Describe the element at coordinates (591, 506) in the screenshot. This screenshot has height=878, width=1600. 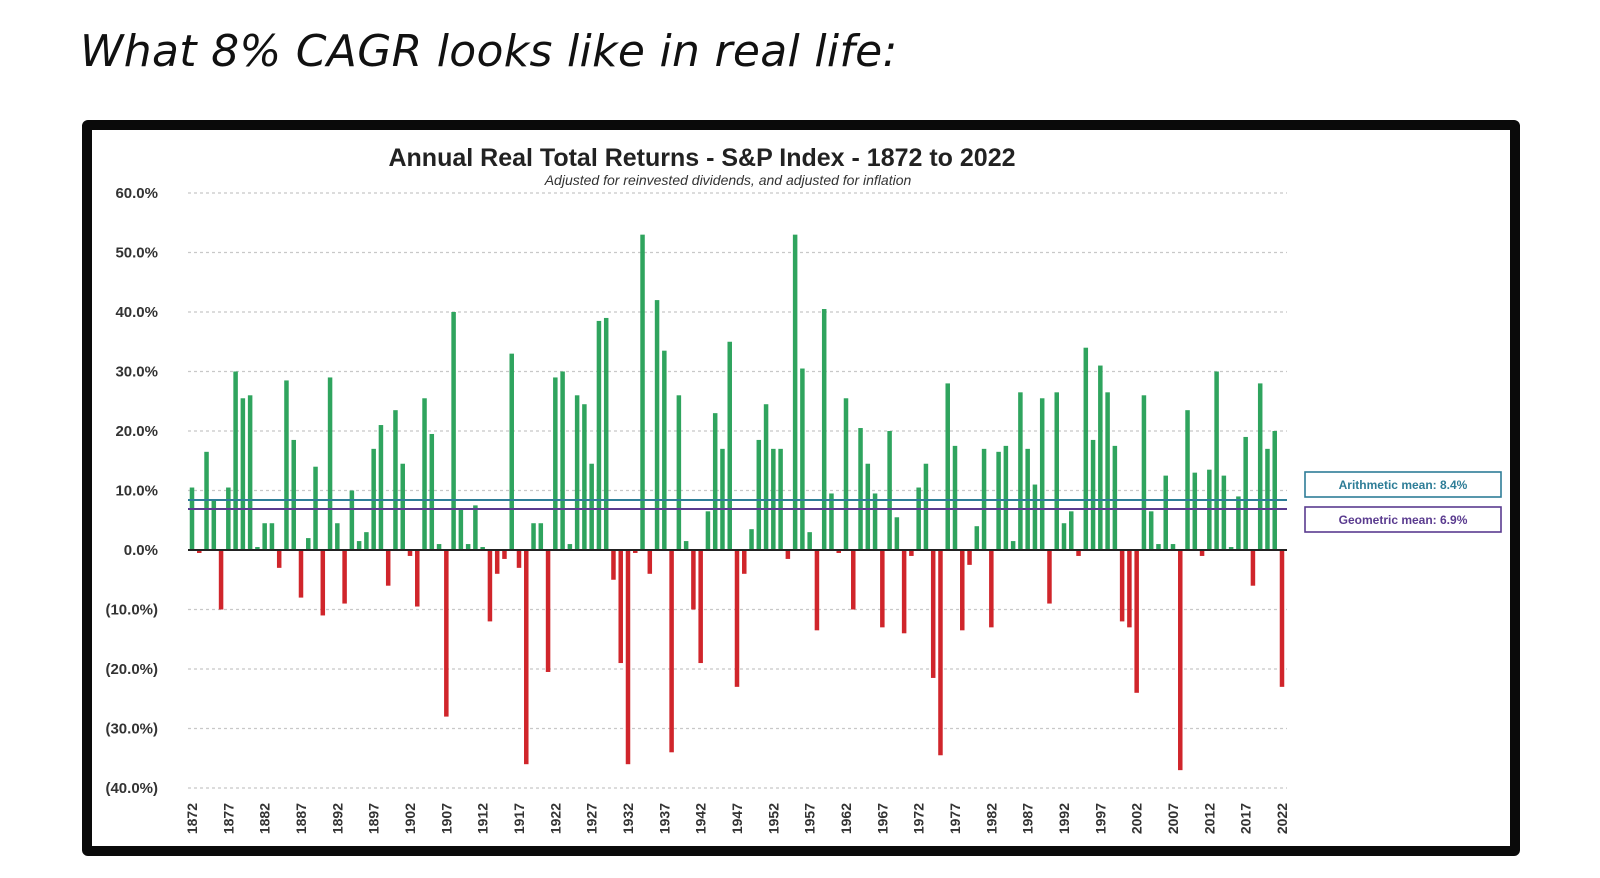
I see `bar-1927` at that location.